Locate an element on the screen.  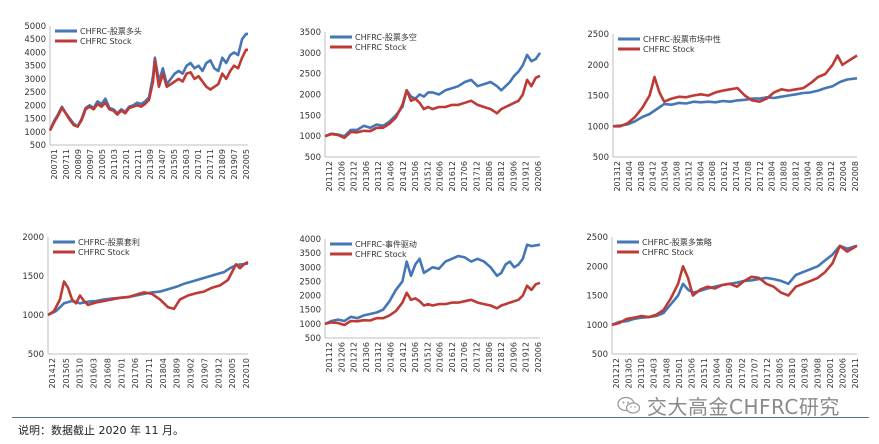
x-tick-label: 201306 is located at coordinates (366, 176).